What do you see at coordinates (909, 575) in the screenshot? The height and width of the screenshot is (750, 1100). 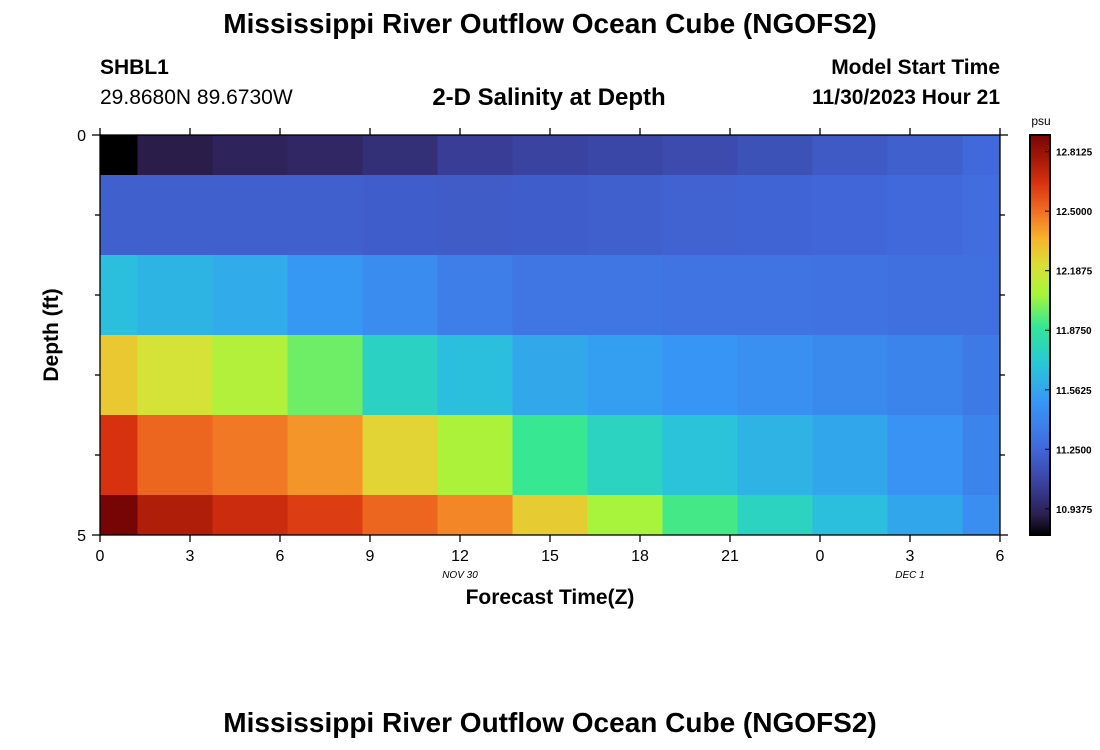 I see `x-date-label: DEC 1` at bounding box center [909, 575].